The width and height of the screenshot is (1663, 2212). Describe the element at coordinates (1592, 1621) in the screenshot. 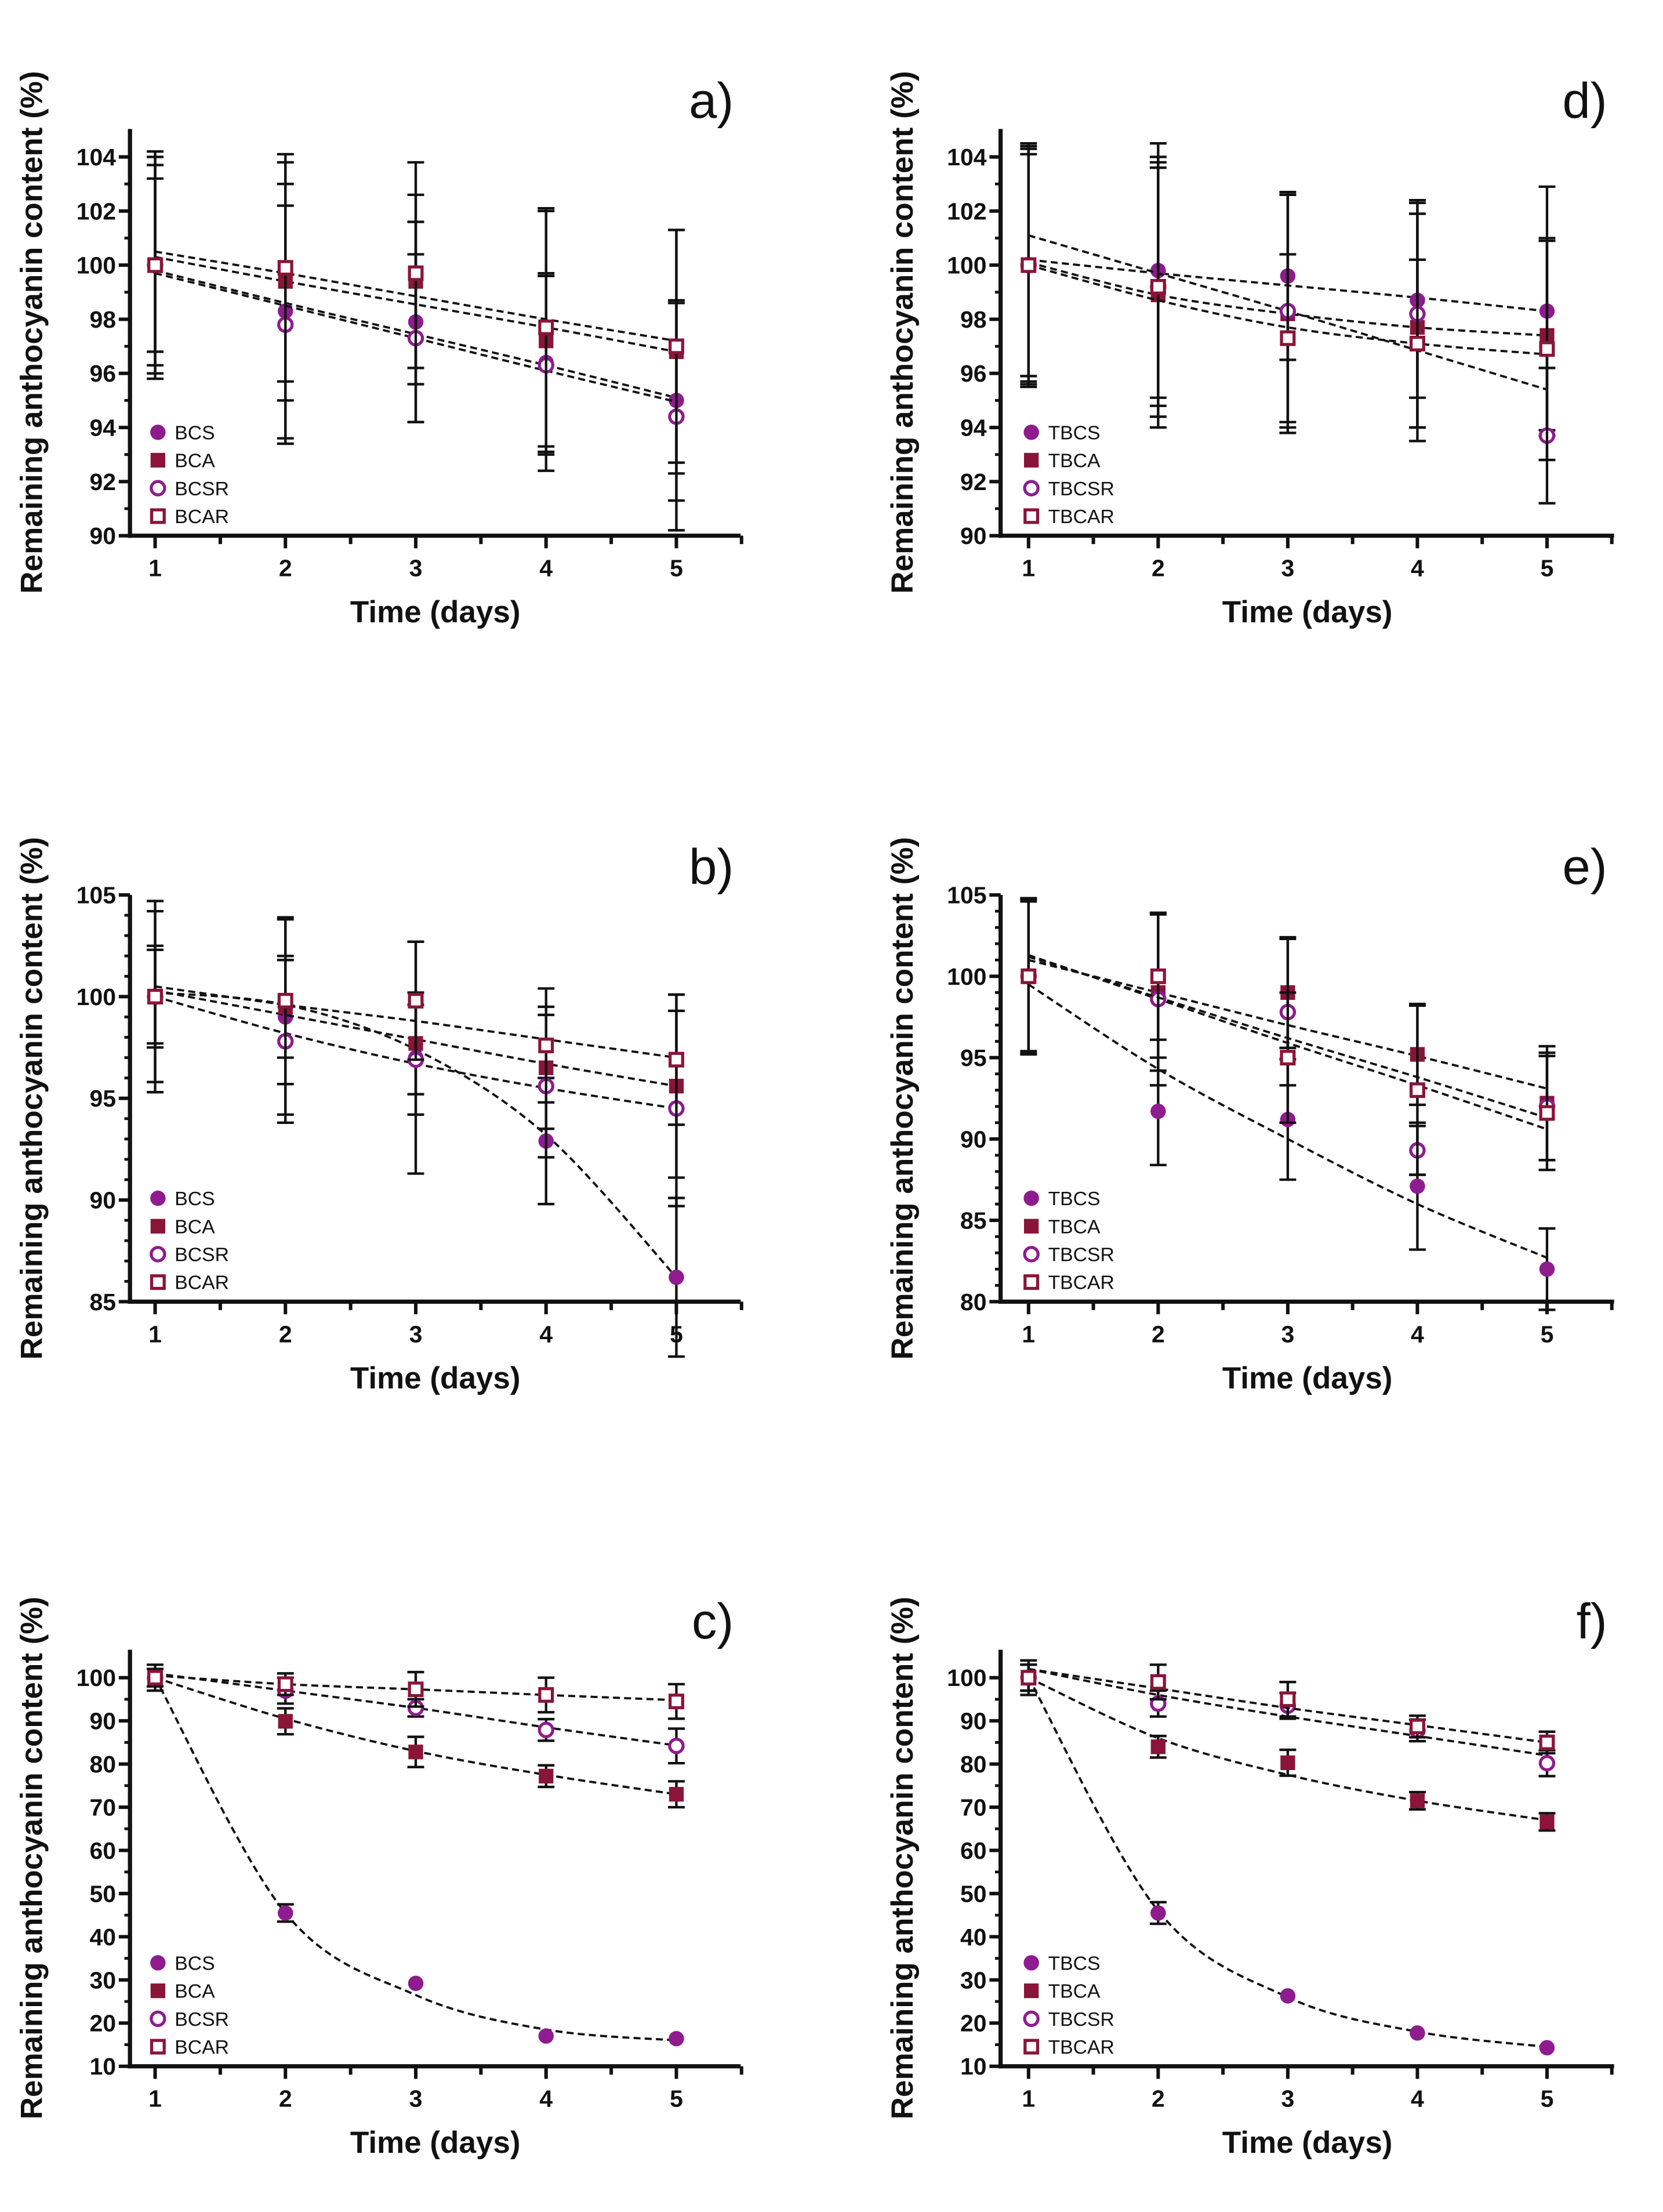

I see `panel-label: f)` at that location.